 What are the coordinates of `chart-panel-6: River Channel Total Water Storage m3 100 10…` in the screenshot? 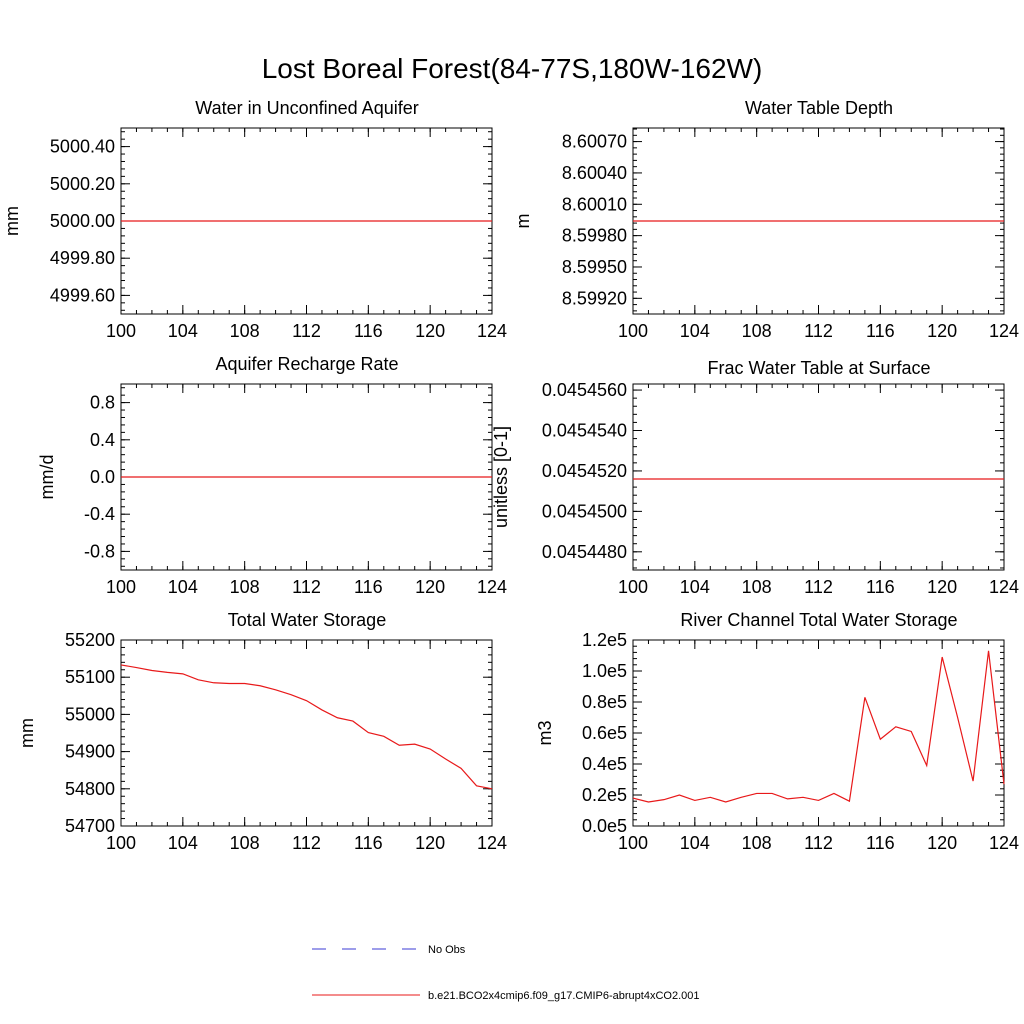 It's located at (777, 731).